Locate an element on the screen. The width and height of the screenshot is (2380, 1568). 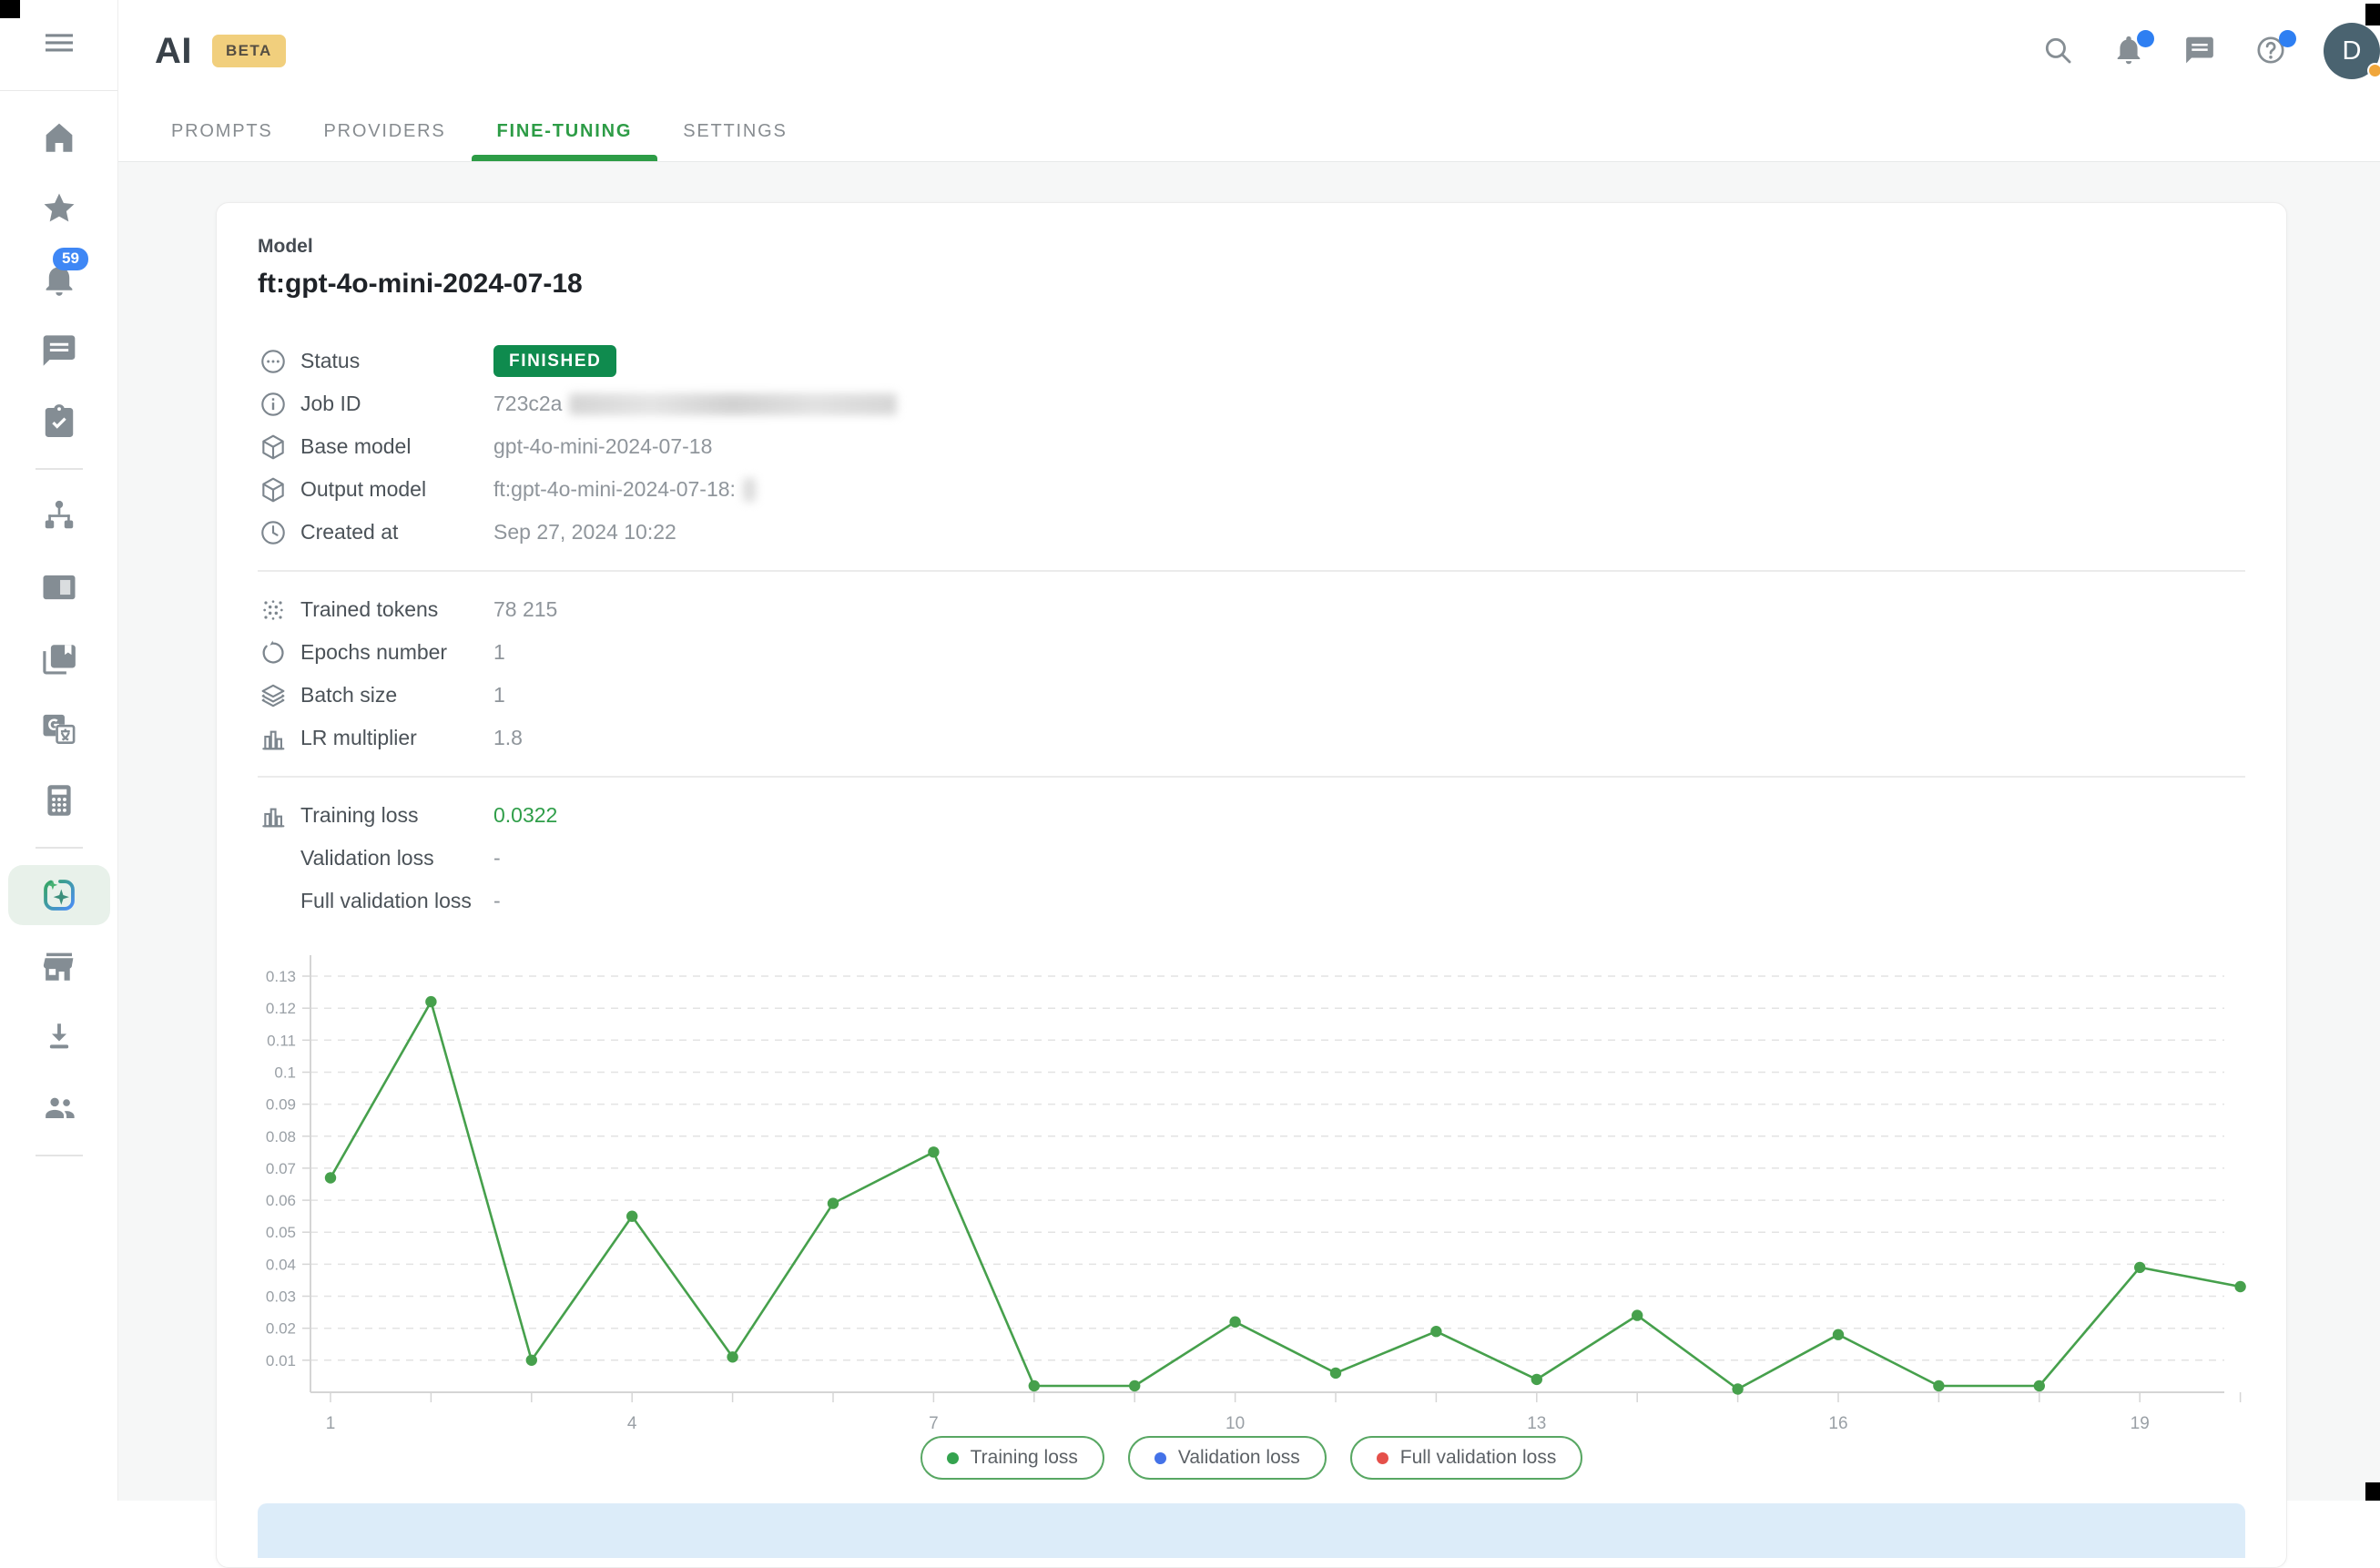
active-item-highlight is located at coordinates (59, 895).